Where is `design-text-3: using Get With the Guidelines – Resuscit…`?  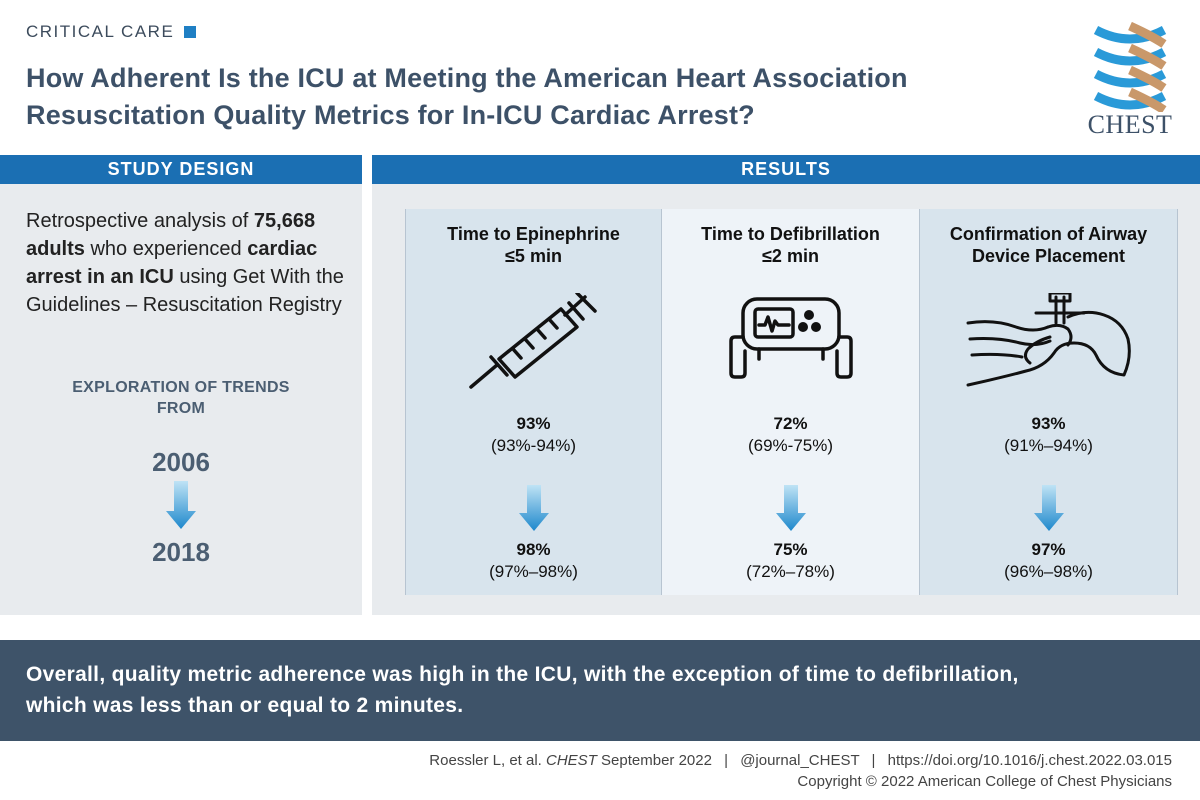 design-text-3: using Get With the Guidelines – Resuscit… is located at coordinates (185, 291).